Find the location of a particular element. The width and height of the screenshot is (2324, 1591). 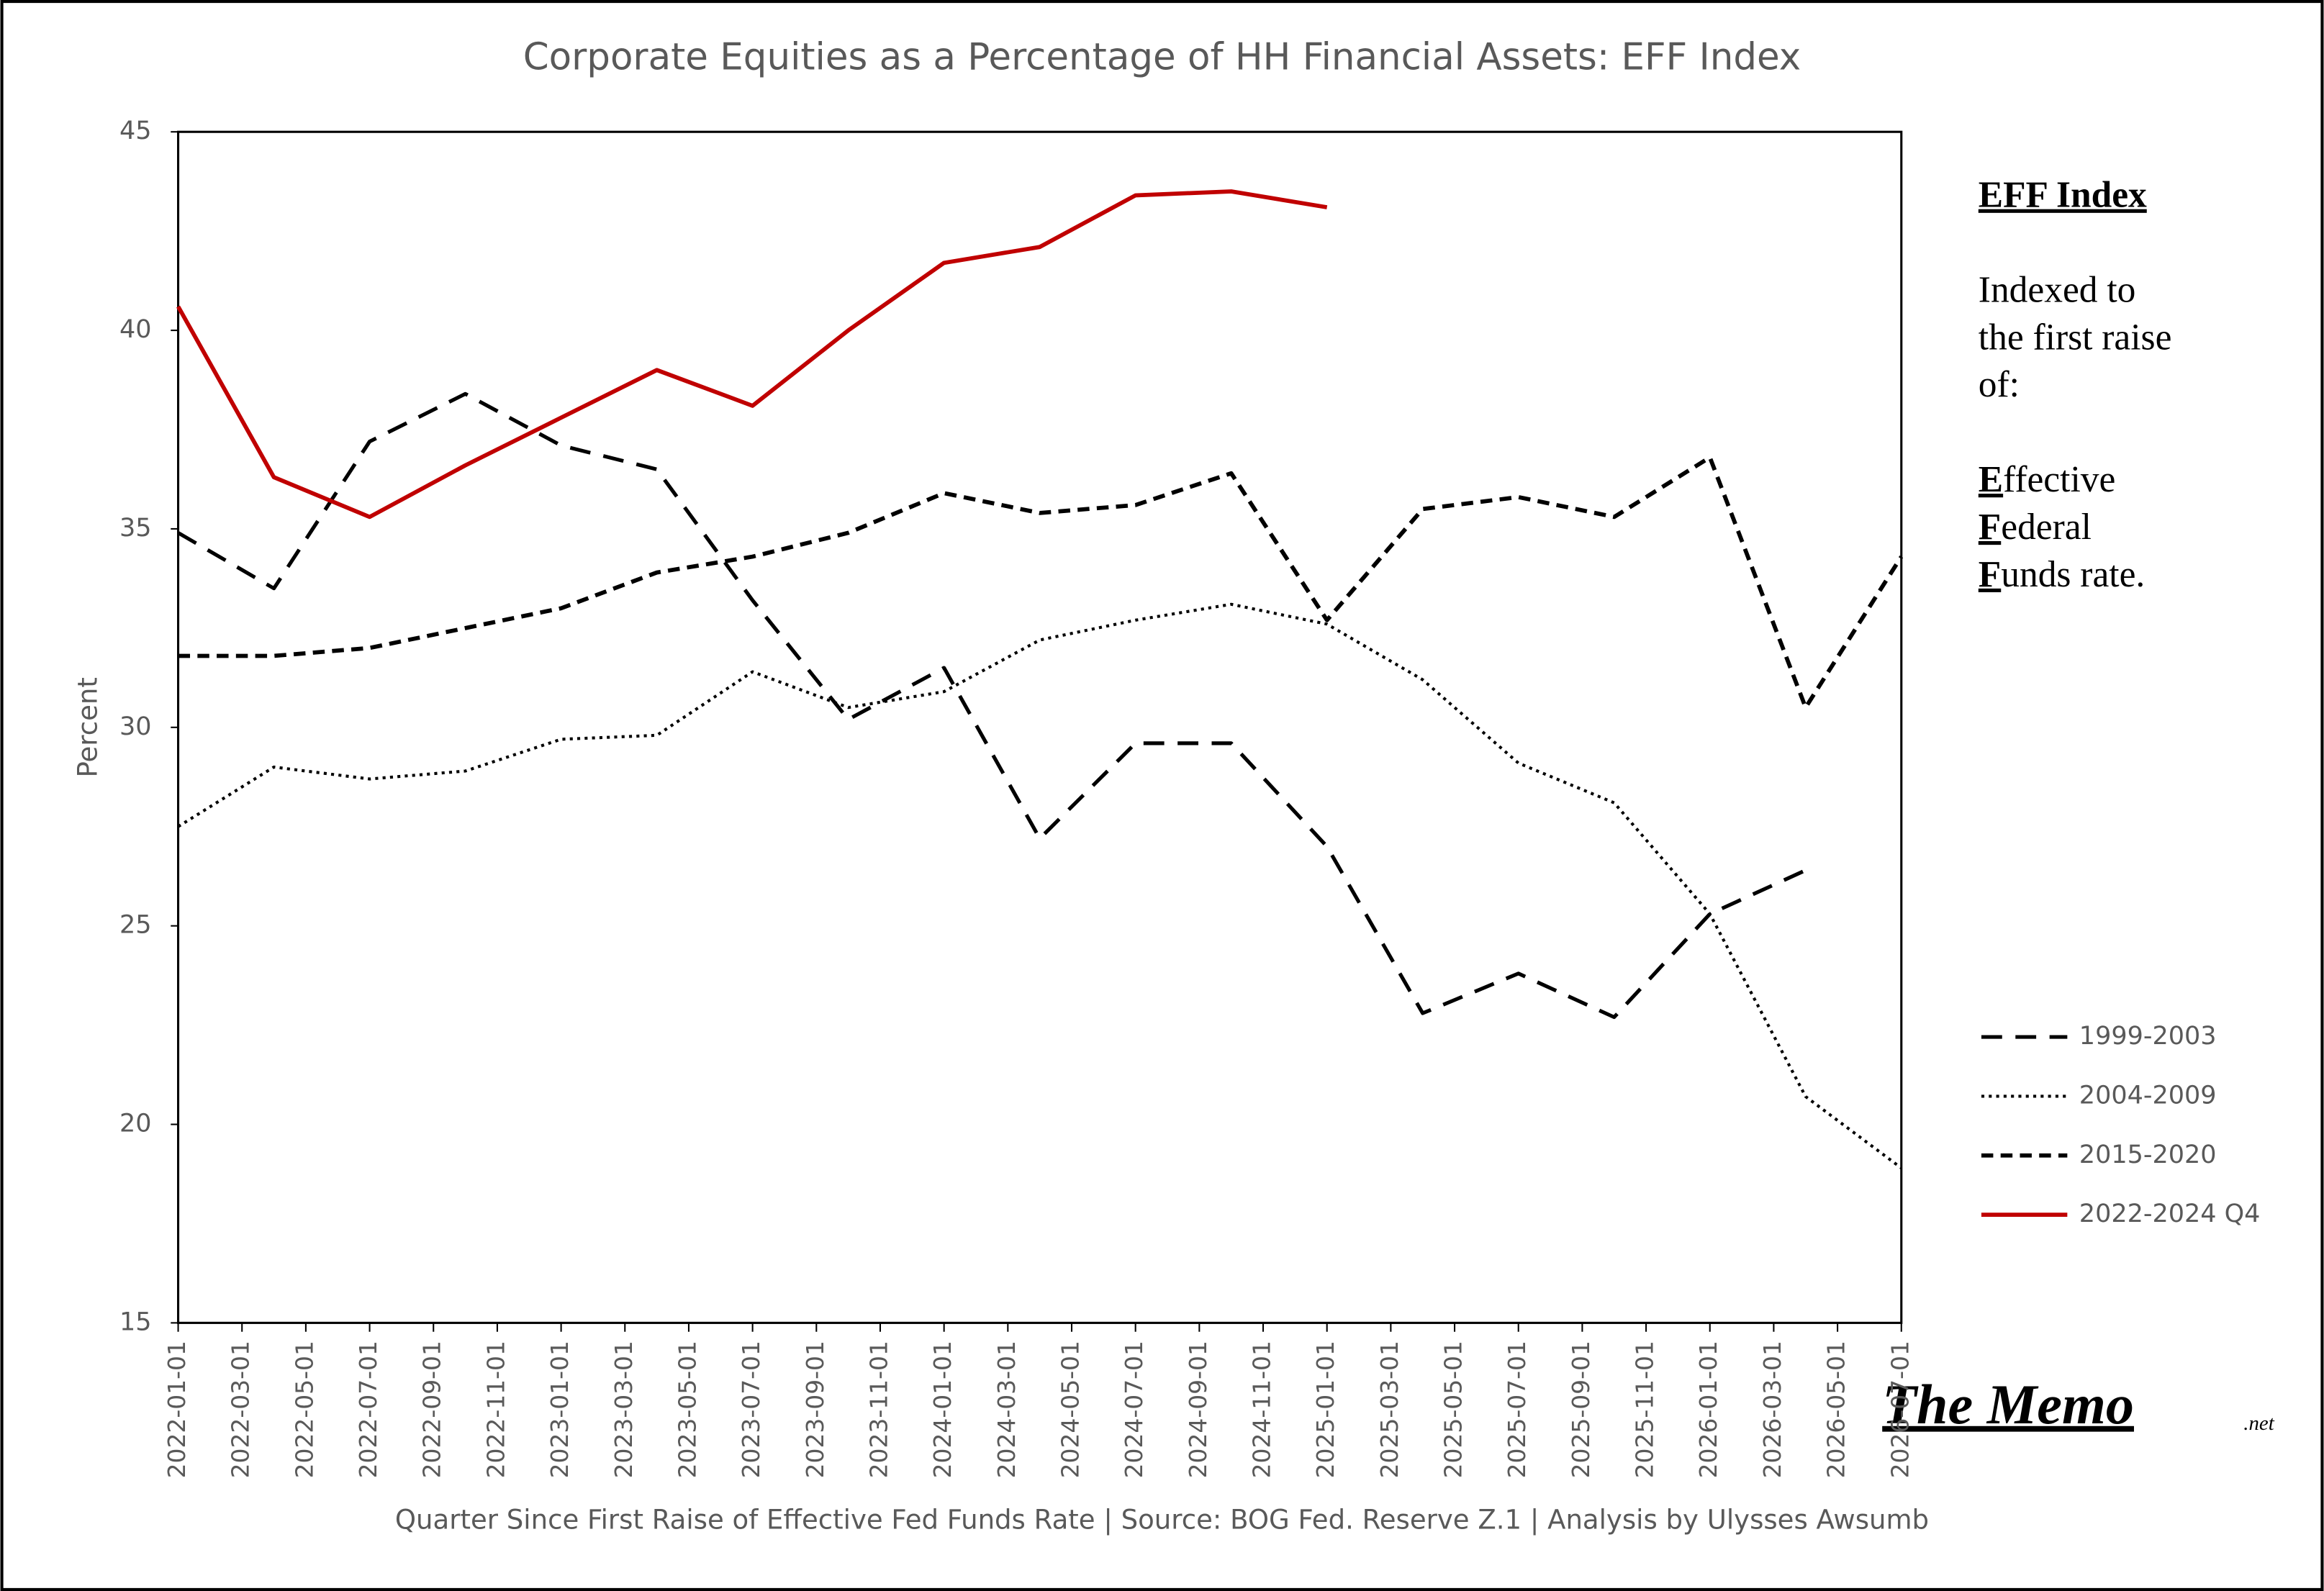

x-tick-label: 2024-11-01 is located at coordinates (1262, 1410).